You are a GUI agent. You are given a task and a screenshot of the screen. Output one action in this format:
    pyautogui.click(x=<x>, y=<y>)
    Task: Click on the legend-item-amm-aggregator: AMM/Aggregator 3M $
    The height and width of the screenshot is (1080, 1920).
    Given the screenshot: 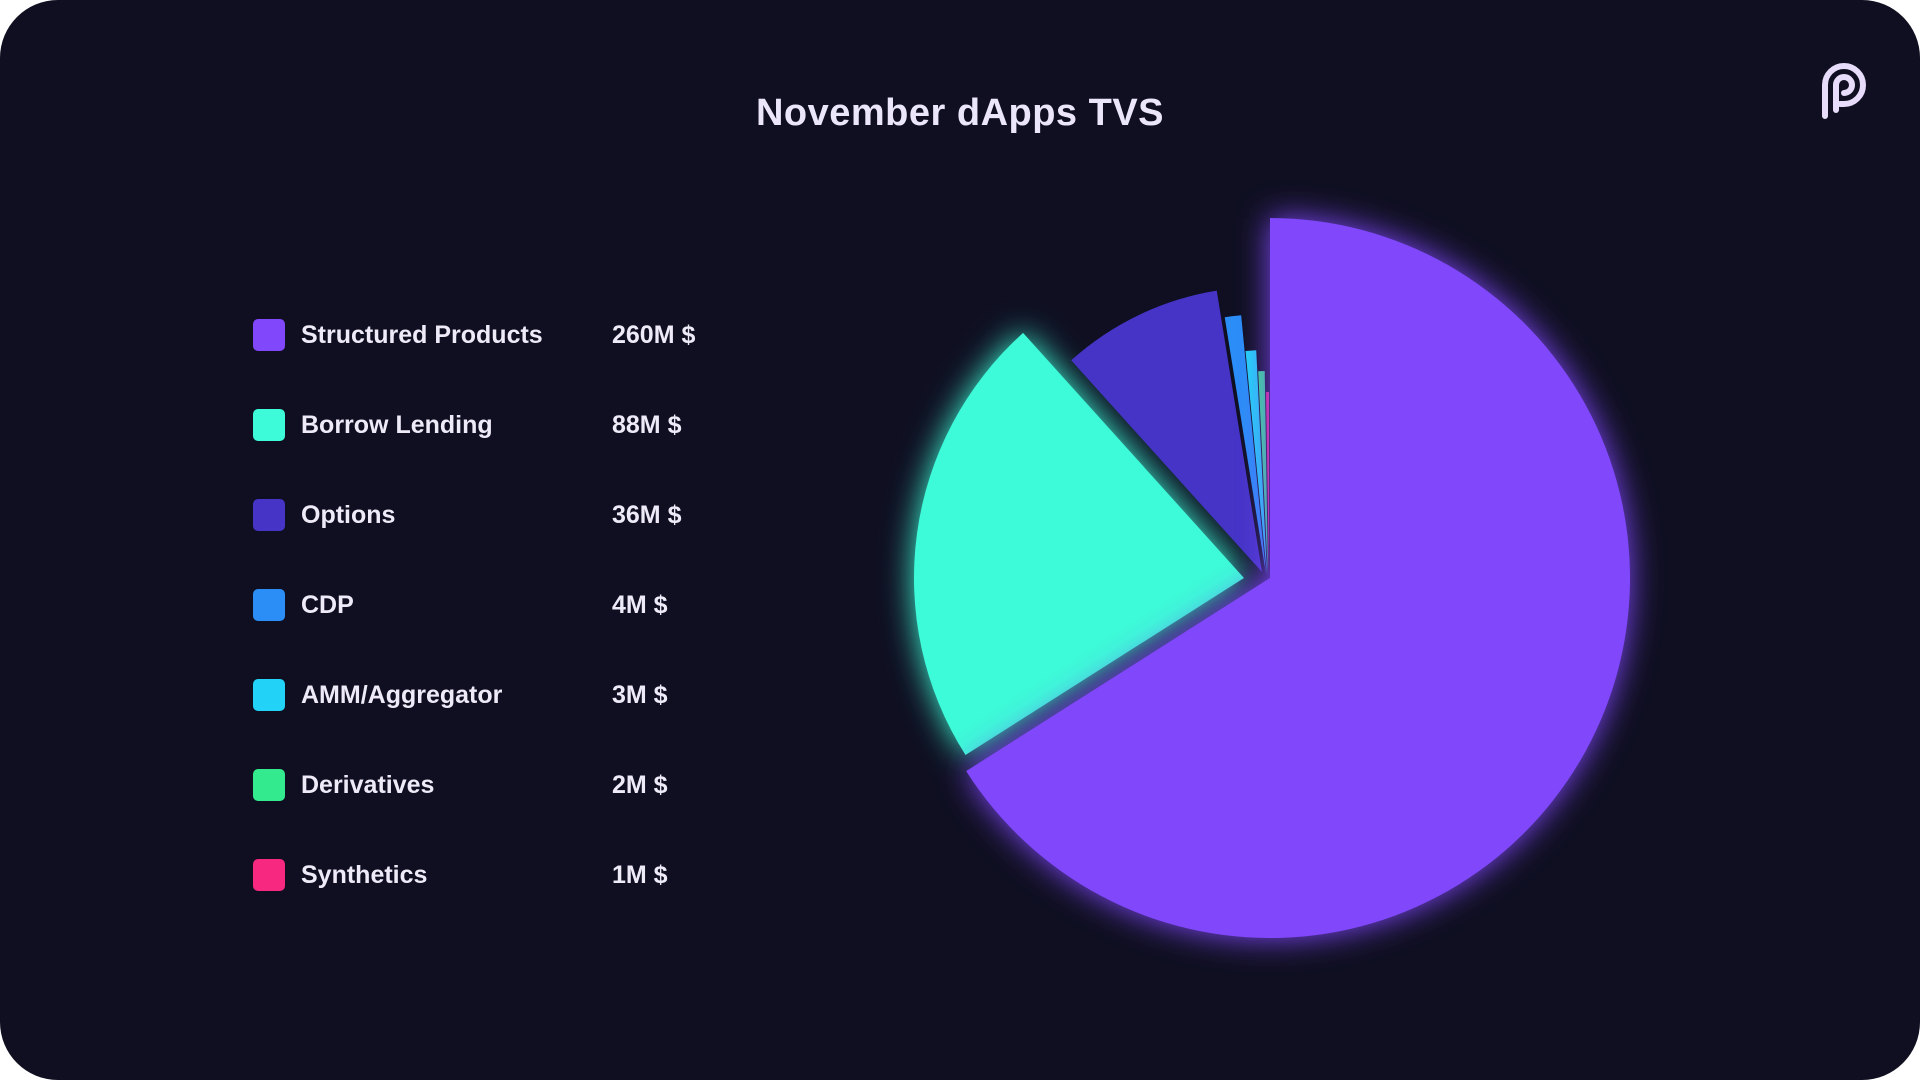 What is the action you would take?
    pyautogui.click(x=513, y=695)
    